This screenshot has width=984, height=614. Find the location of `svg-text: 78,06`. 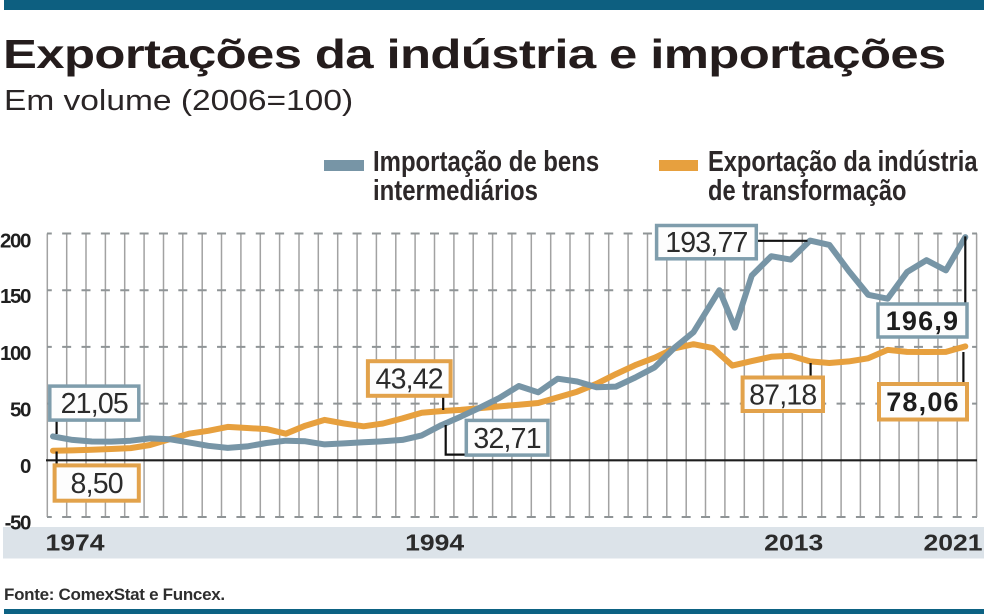

svg-text: 78,06 is located at coordinates (923, 402).